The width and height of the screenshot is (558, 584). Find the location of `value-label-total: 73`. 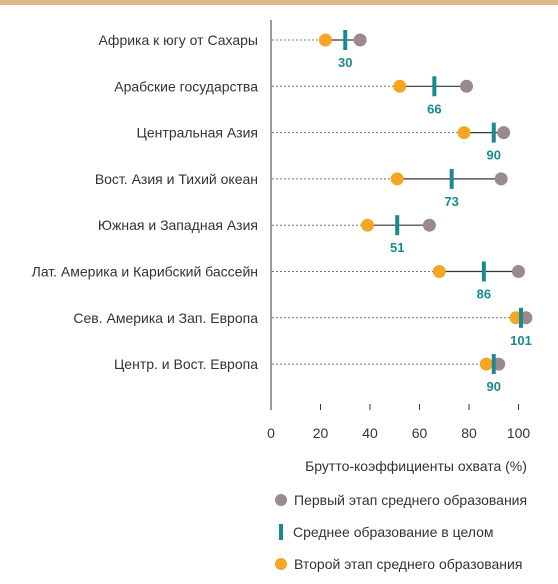

value-label-total: 73 is located at coordinates (451, 201).